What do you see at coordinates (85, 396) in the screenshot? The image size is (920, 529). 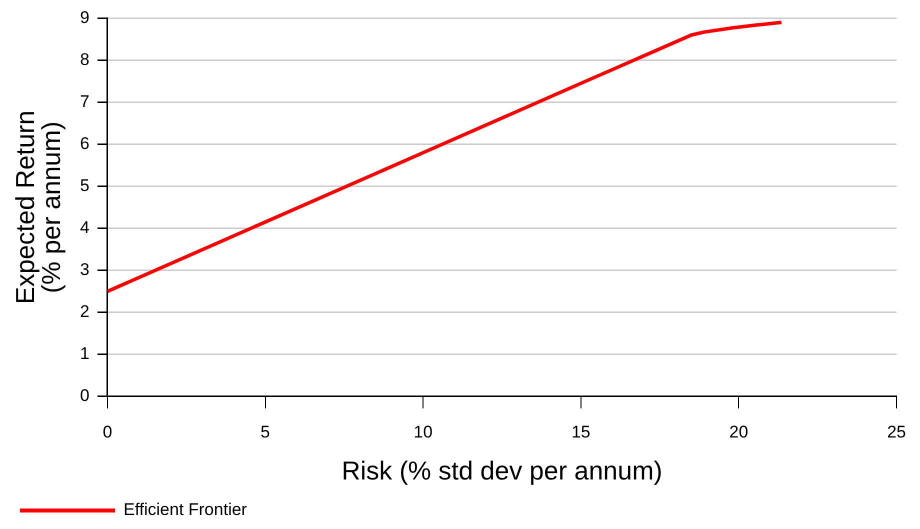 I see `y-tick-label: 0` at bounding box center [85, 396].